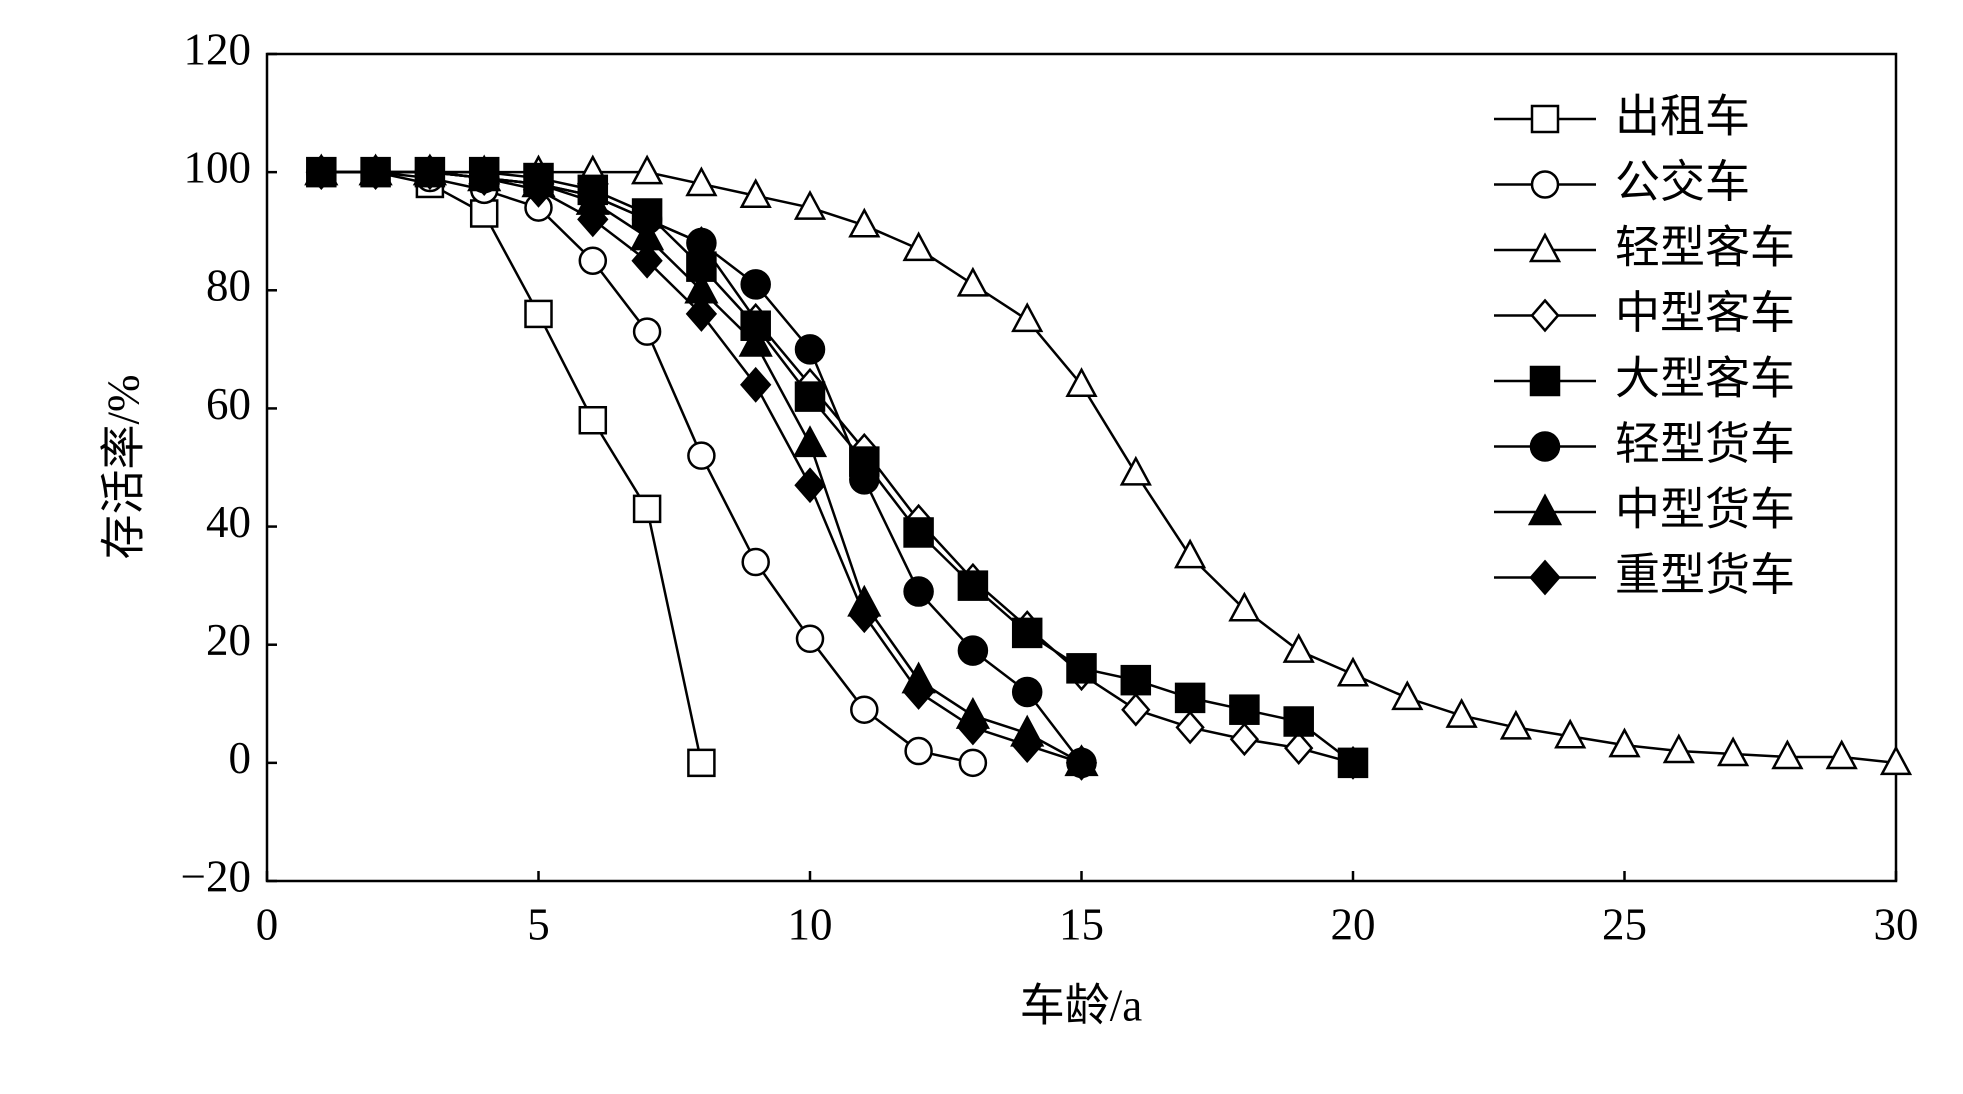 Image resolution: width=1963 pixels, height=1094 pixels. I want to click on y-tick-label: 80, so click(228, 286).